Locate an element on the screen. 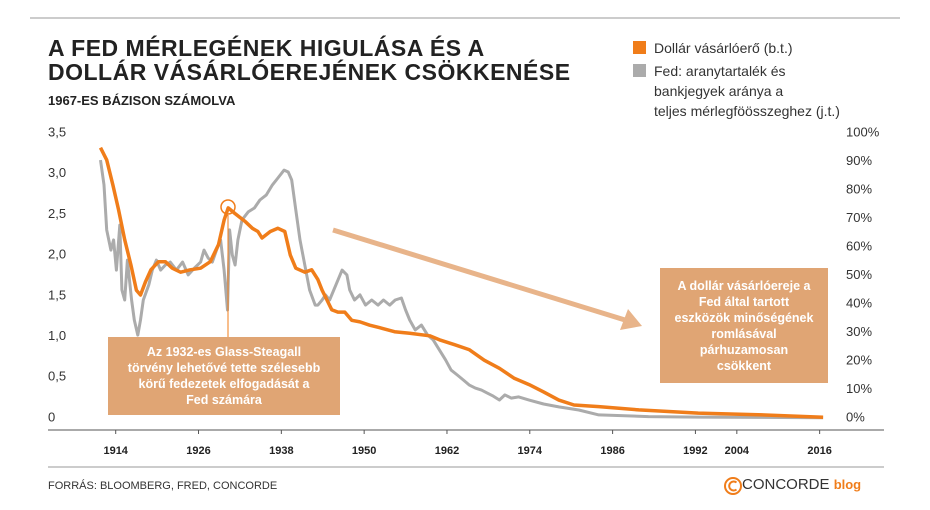 Image resolution: width=930 pixels, height=510 pixels. x-tick-label: 1974 is located at coordinates (530, 451).